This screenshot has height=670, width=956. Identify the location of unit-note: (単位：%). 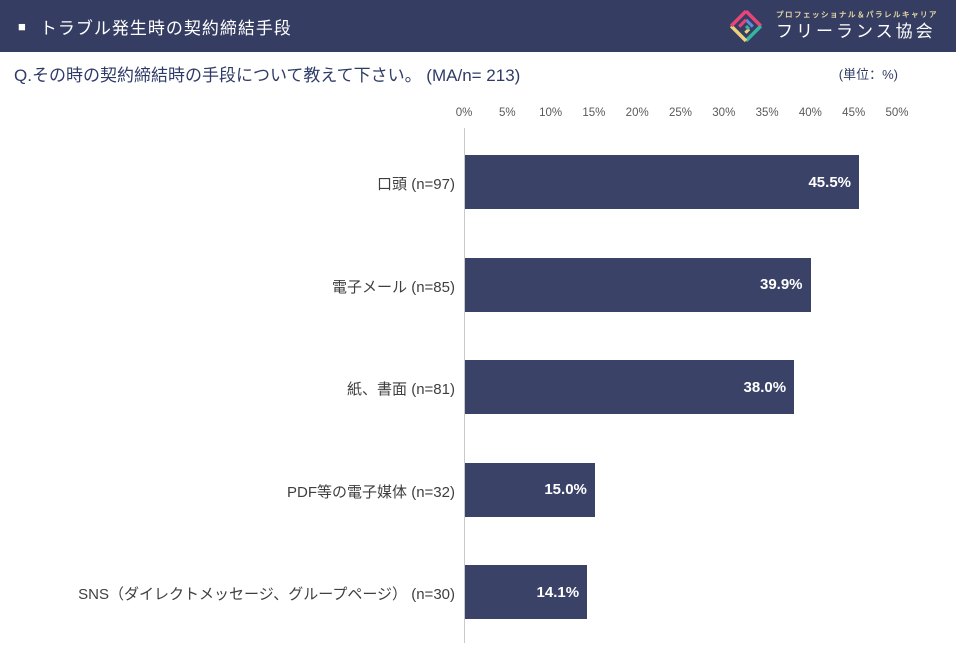
(868, 74).